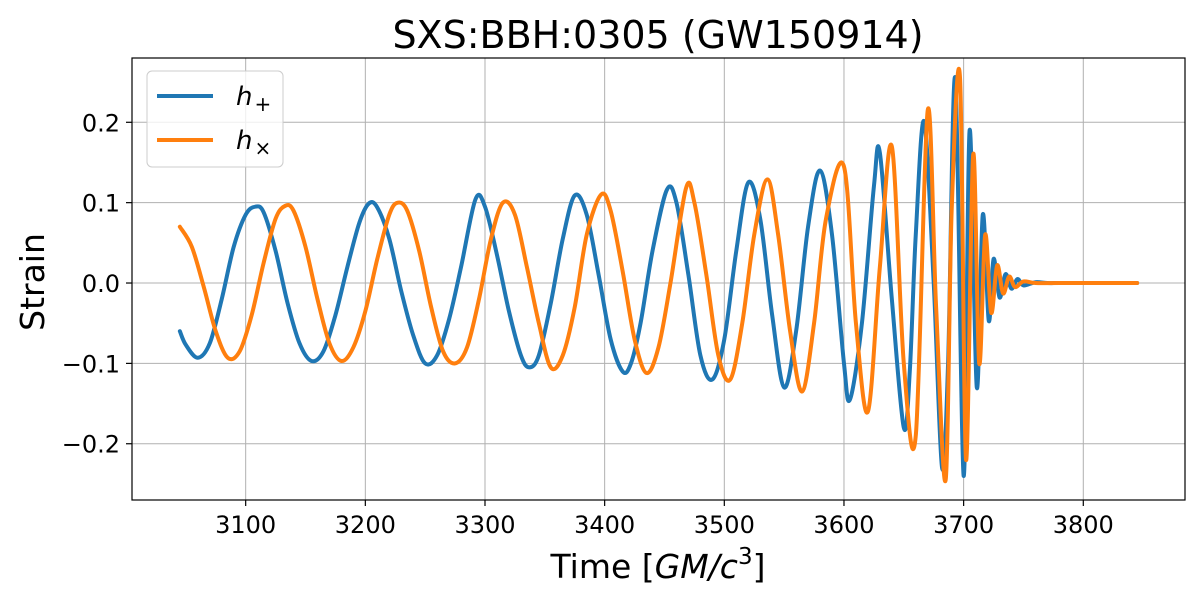 This screenshot has width=1200, height=605. What do you see at coordinates (91, 445) in the screenshot?
I see `y-tick-label: −0.2` at bounding box center [91, 445].